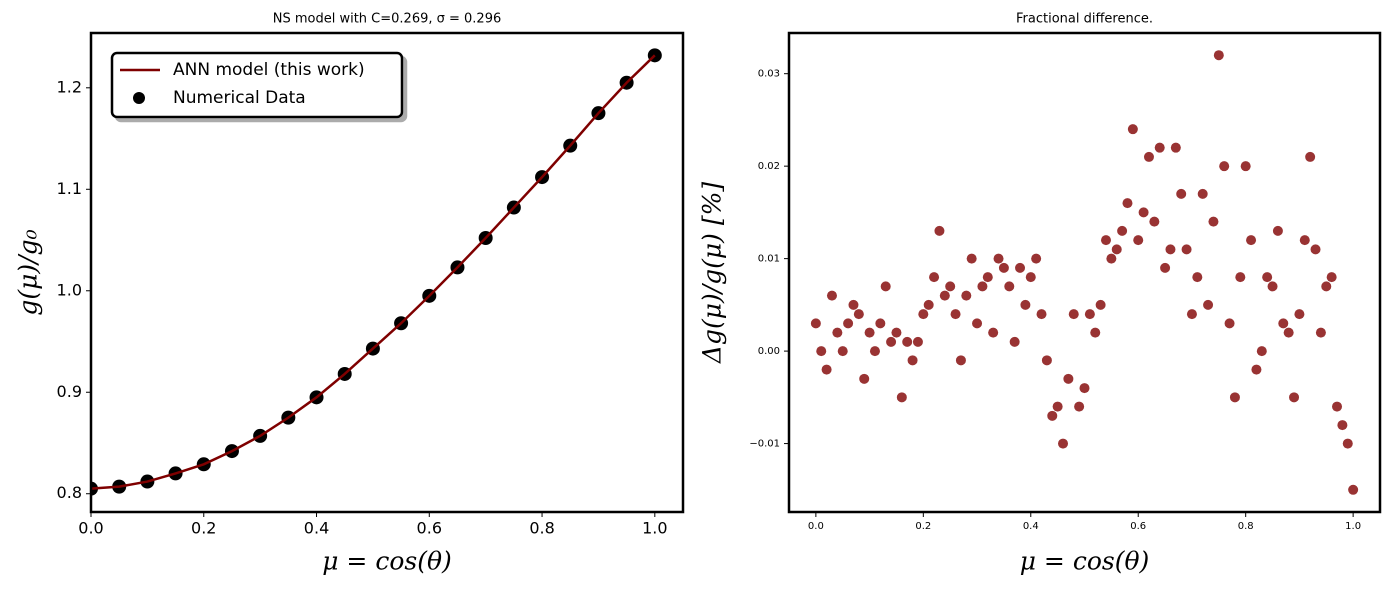 This screenshot has height=590, width=1389. Describe the element at coordinates (69, 492) in the screenshot. I see `y-tick-label: 0.8` at that location.